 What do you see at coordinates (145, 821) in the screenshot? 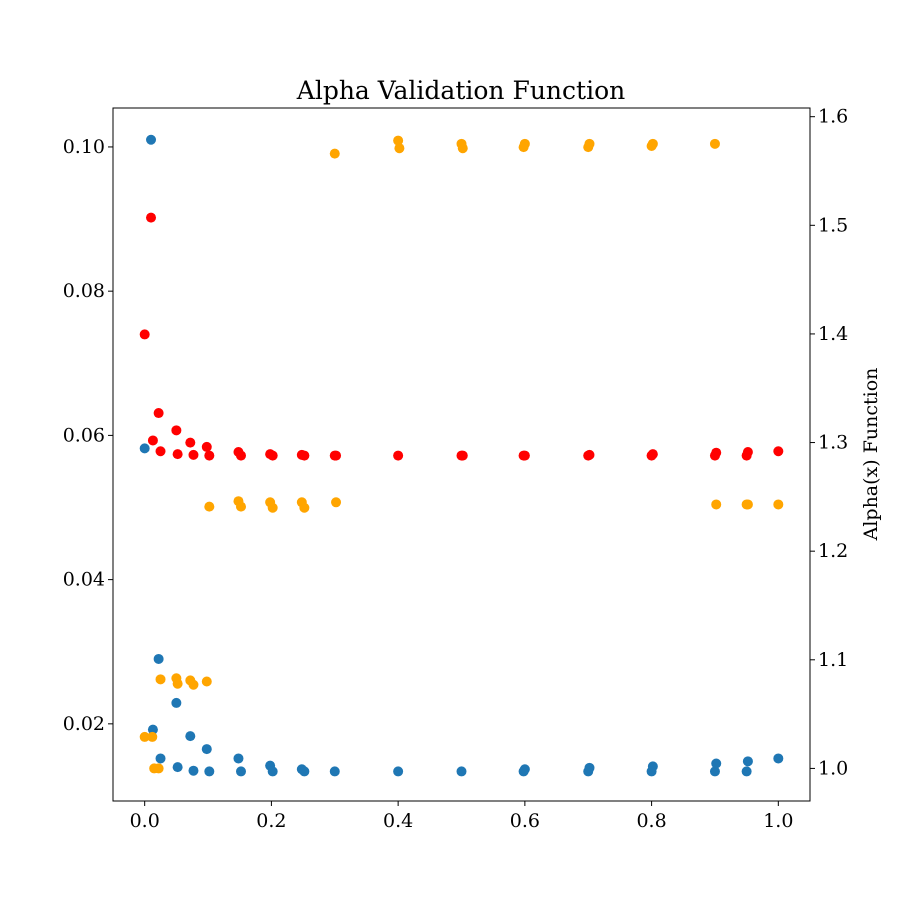
I see `x-tick-label: 0.0` at bounding box center [145, 821].